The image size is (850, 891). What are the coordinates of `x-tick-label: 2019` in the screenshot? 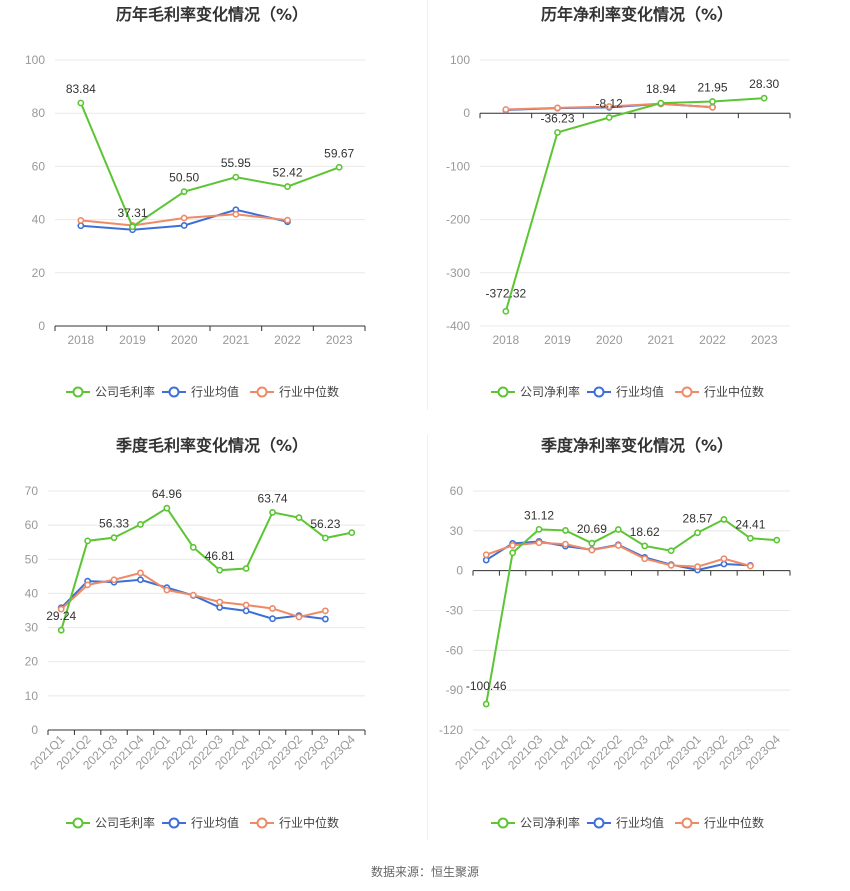 It's located at (557, 340).